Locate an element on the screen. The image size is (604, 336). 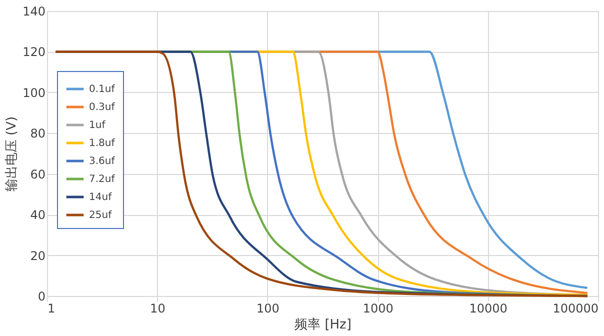
x-tick-label: 1 is located at coordinates (52, 309).